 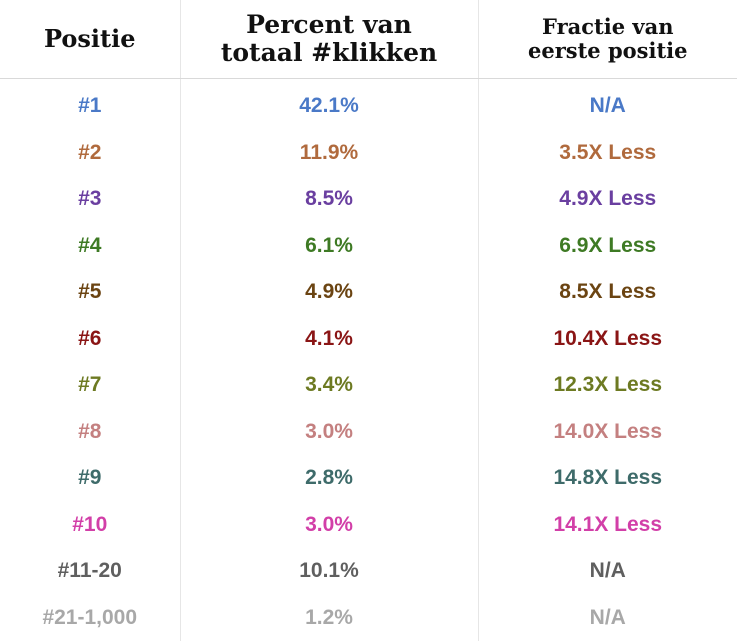 What do you see at coordinates (90, 617) in the screenshot?
I see `cell-position: #21-1,000` at bounding box center [90, 617].